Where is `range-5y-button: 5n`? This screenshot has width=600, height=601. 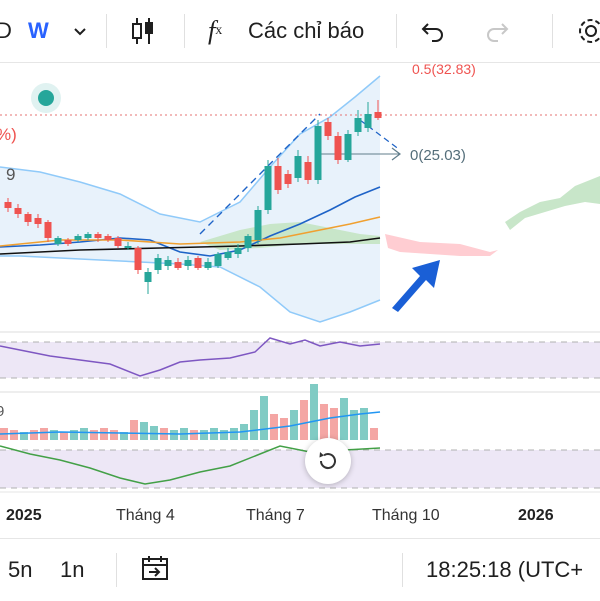
range-5y-button: 5n is located at coordinates (20, 569).